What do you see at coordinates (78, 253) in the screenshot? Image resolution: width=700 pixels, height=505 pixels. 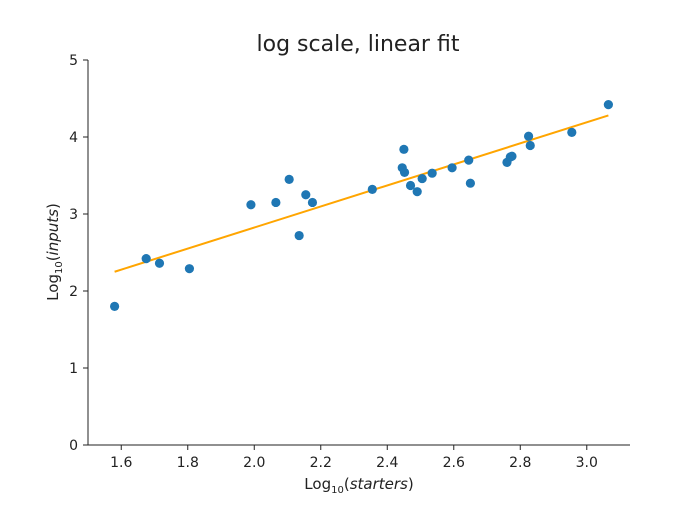 I see `y-ticks: 0 1 2 3 4 5` at bounding box center [78, 253].